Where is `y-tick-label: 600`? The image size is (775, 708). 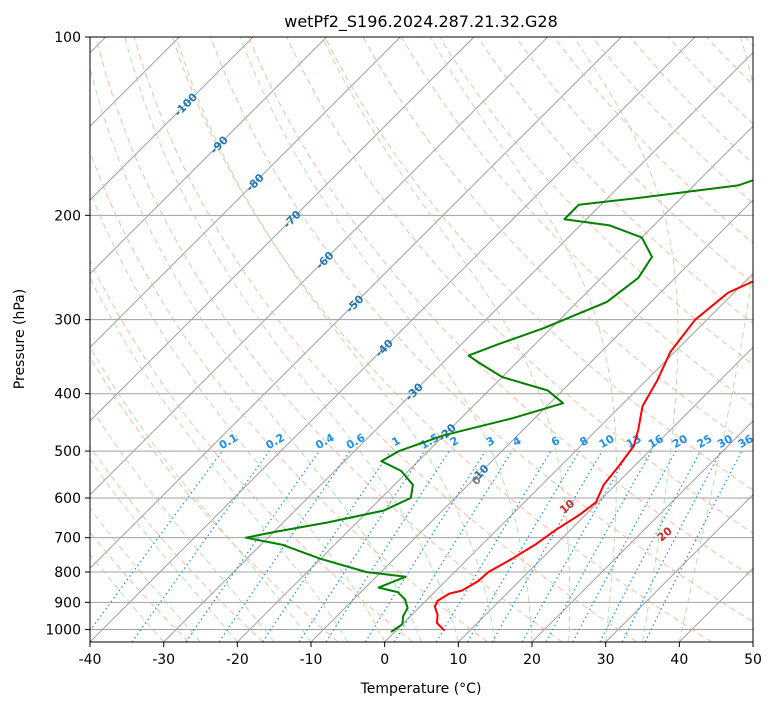 y-tick-label: 600 is located at coordinates (67, 499).